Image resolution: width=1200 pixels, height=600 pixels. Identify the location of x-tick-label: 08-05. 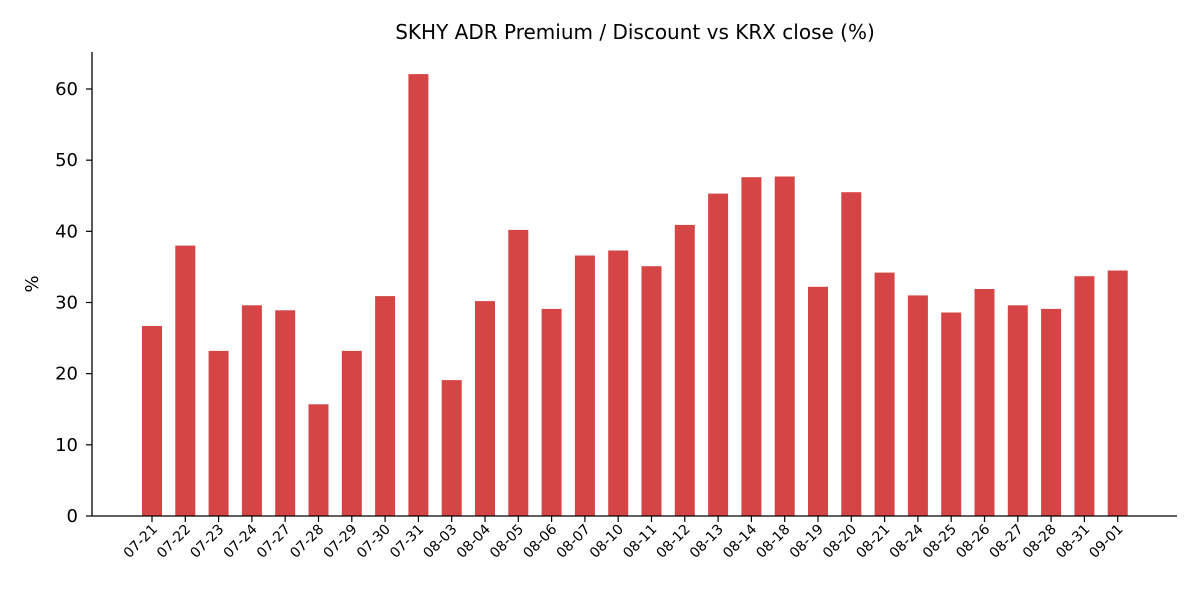
(507, 542).